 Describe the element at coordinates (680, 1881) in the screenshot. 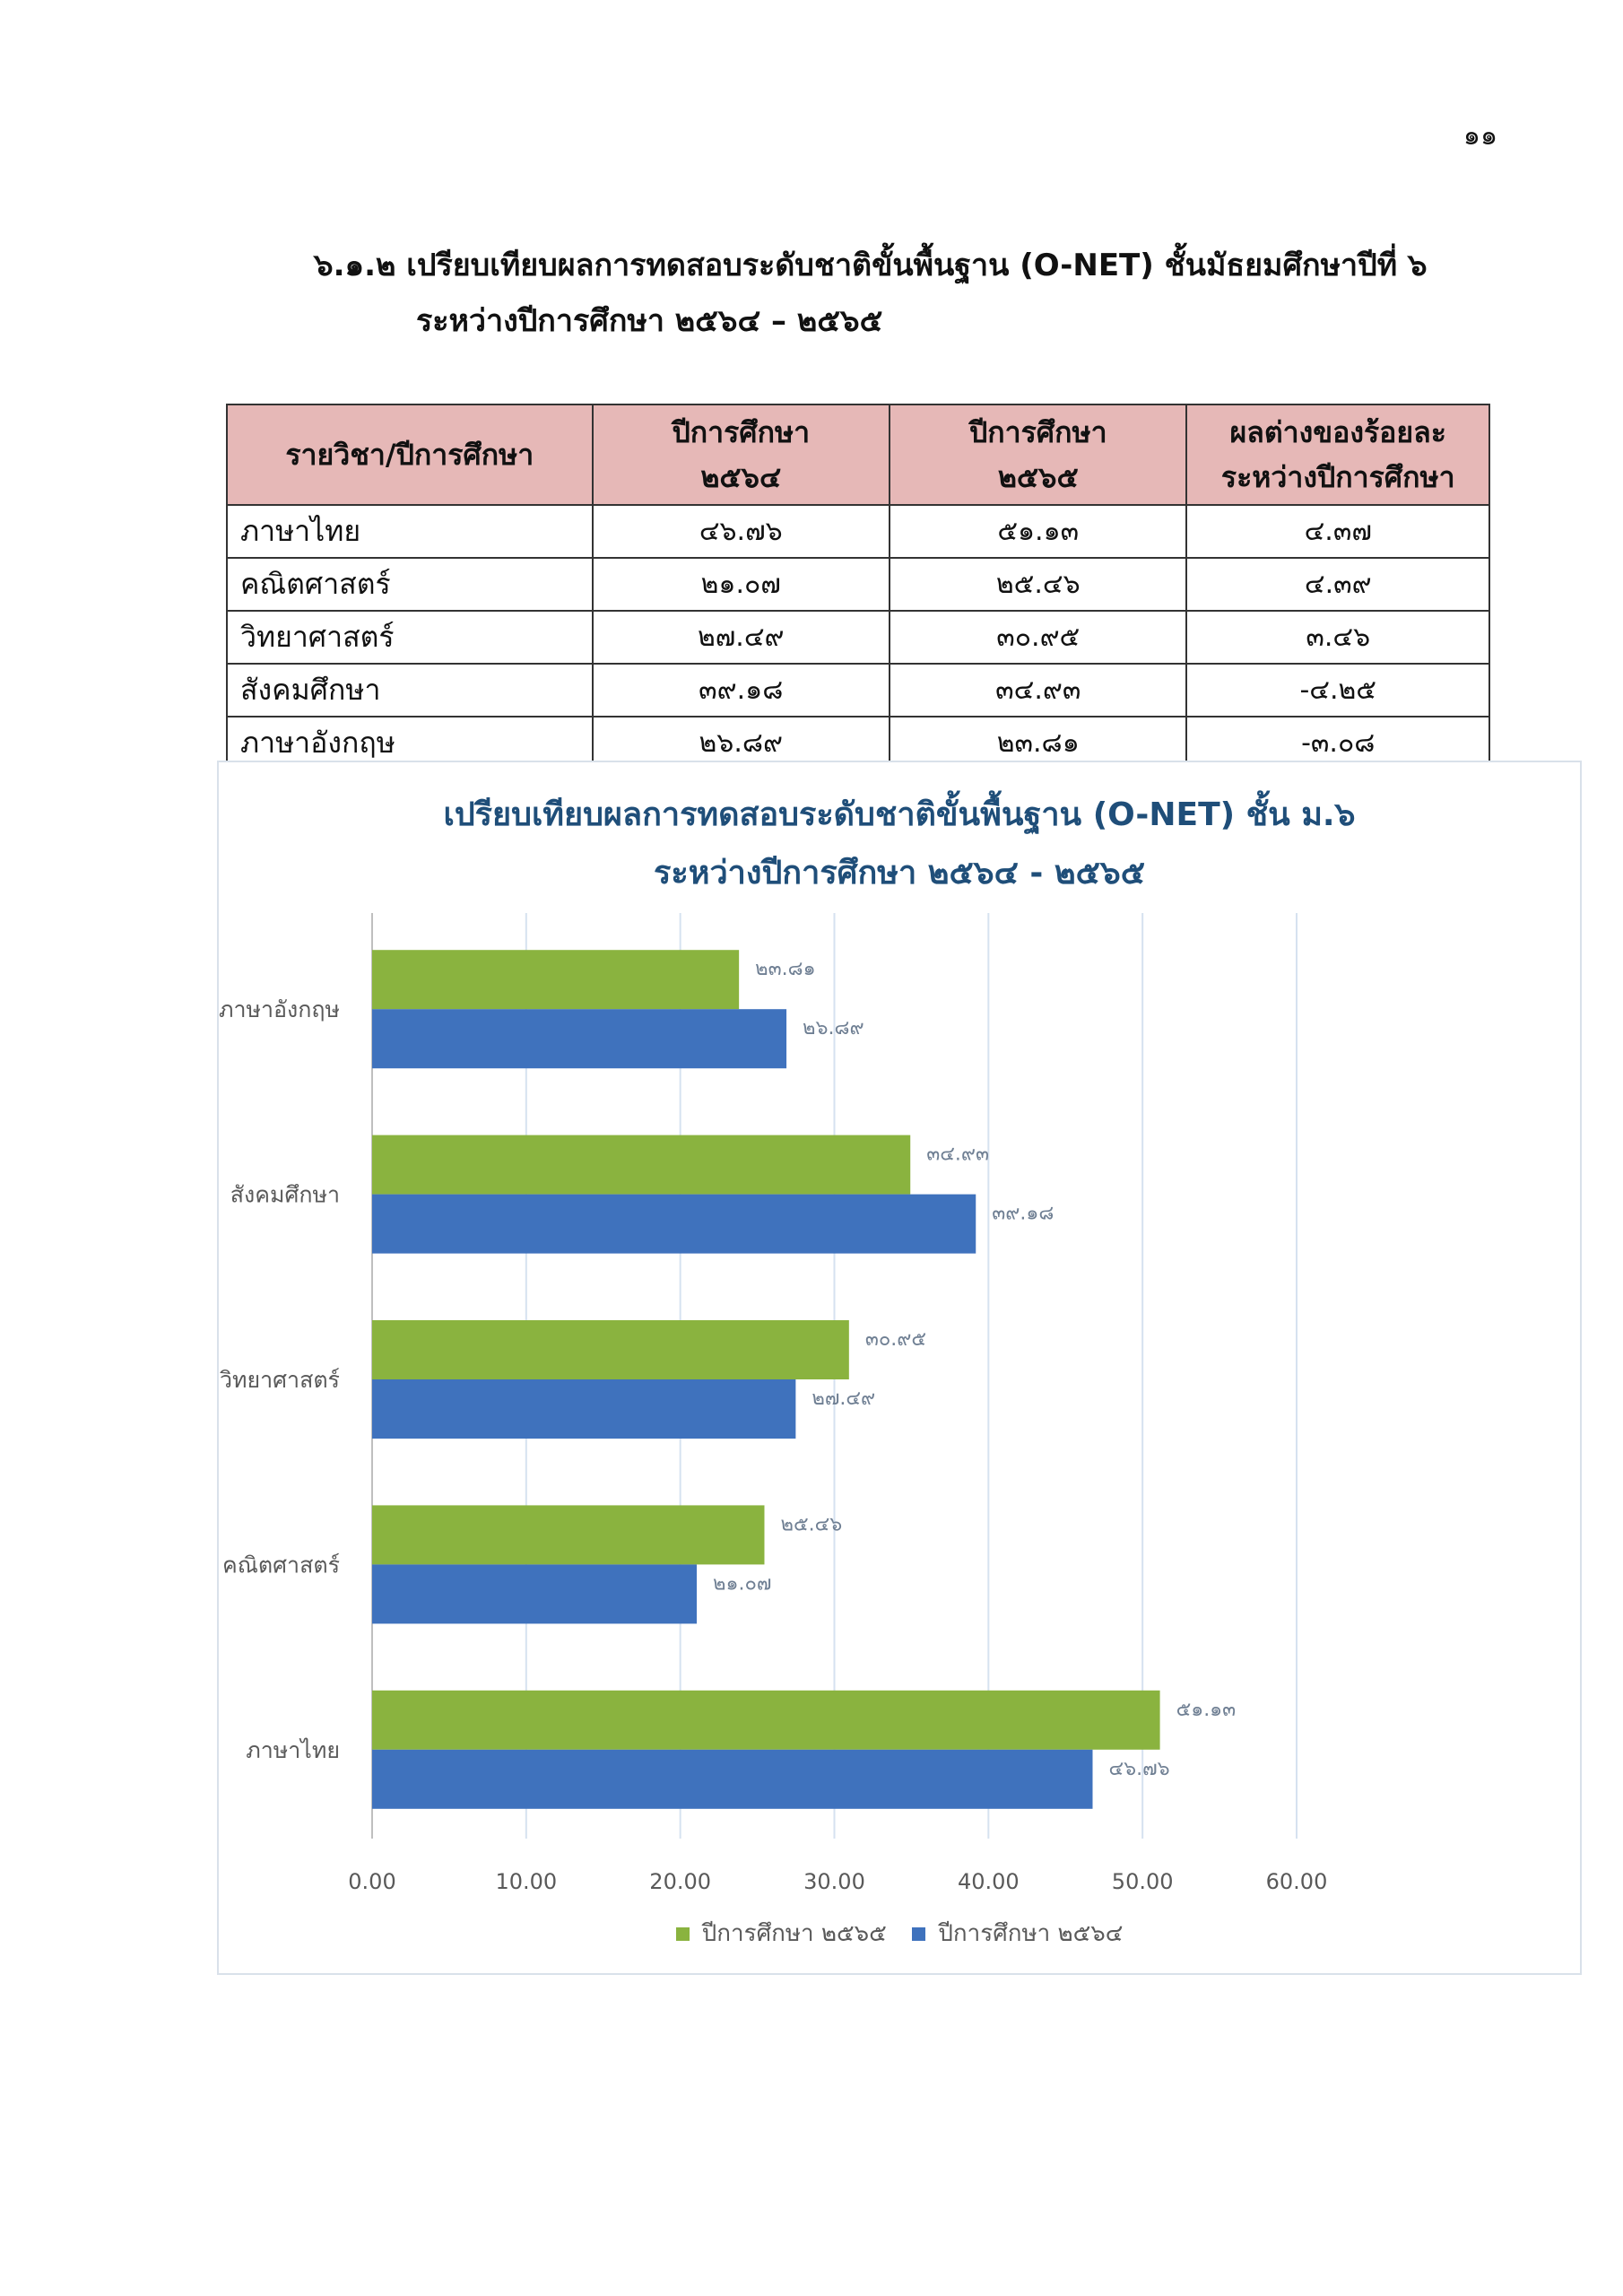

I see `x-tick-label: 20.00` at that location.